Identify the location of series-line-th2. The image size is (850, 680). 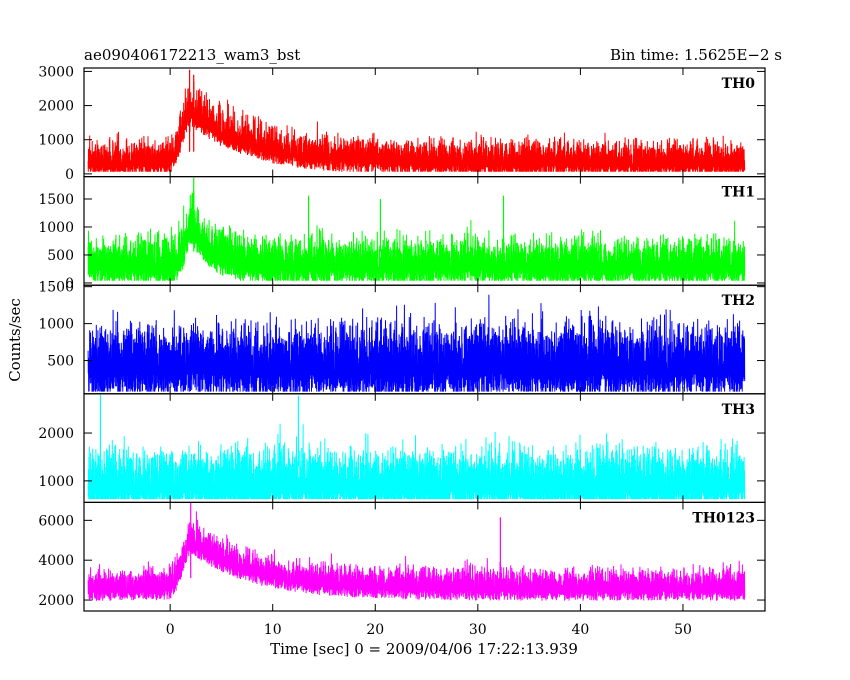
(416, 343).